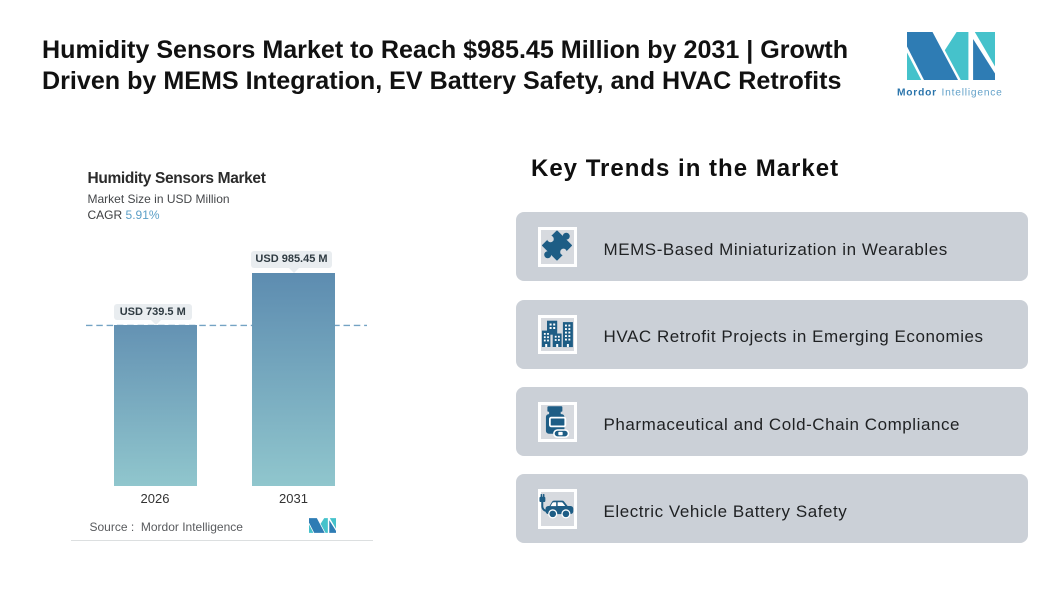 The image size is (1060, 603). I want to click on svg-text: Mordor, so click(917, 92).